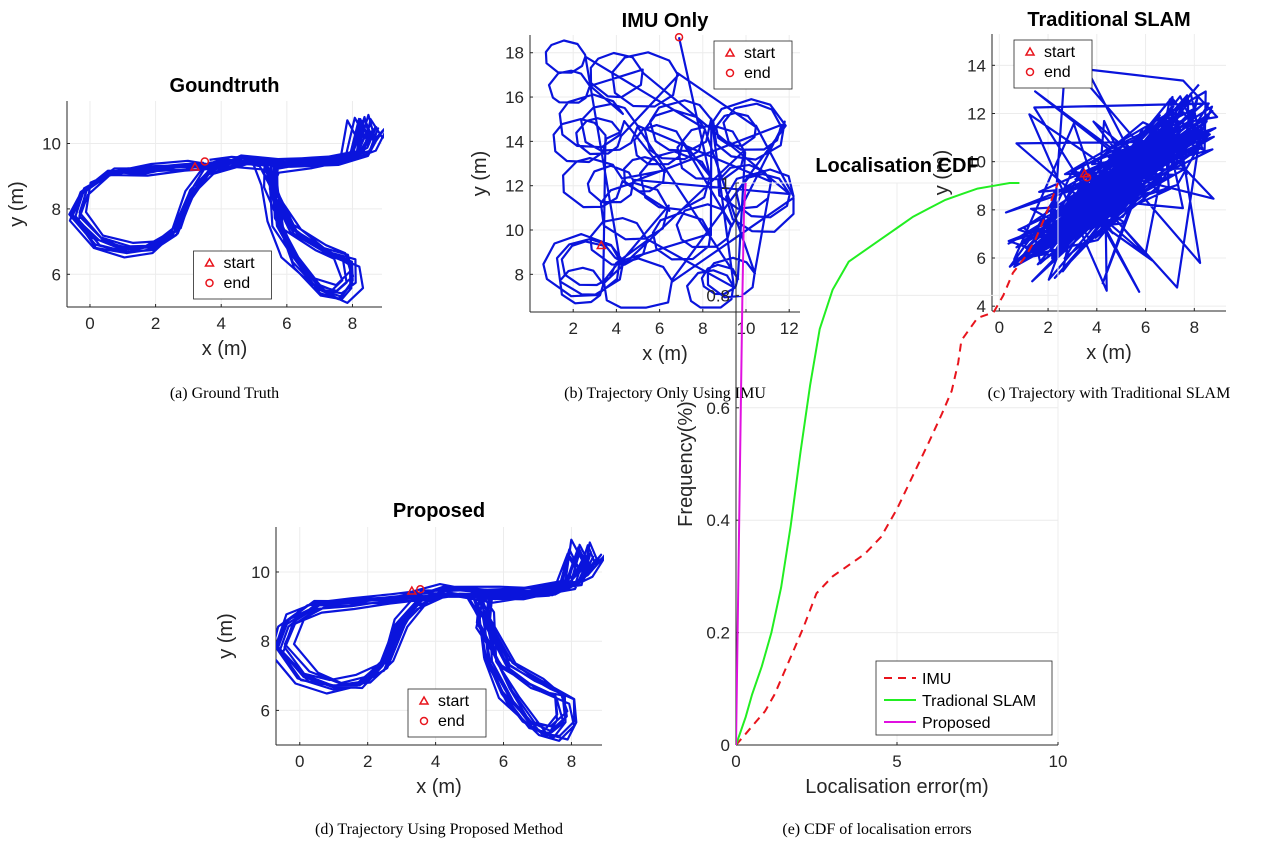 The image size is (1276, 842). I want to click on legend: IMU Tradional SLAM Proposed, so click(964, 698).